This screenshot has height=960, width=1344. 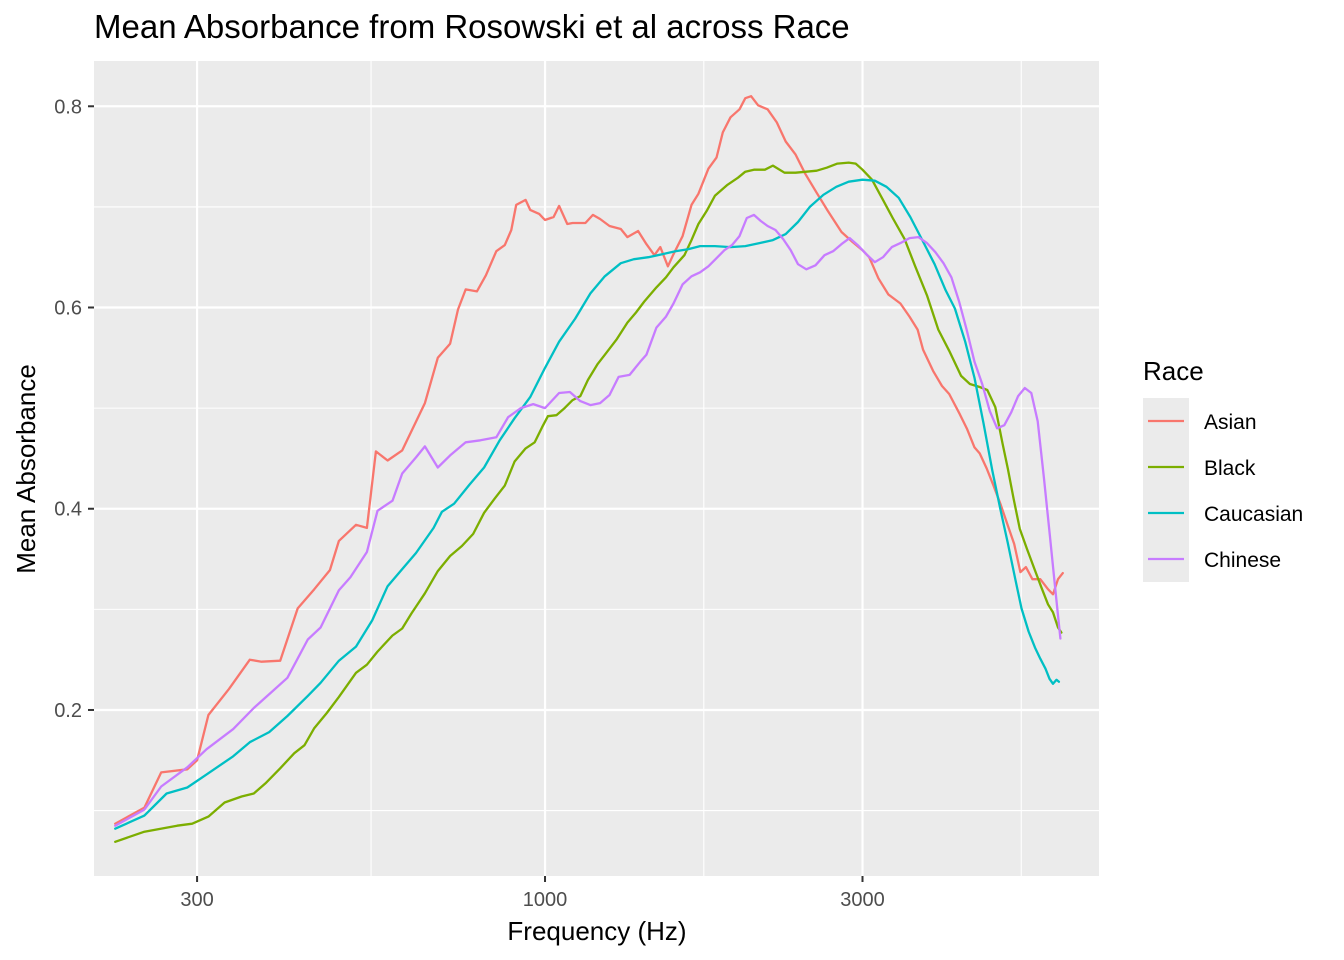 What do you see at coordinates (196, 900) in the screenshot?
I see `x-tick-label: 300` at bounding box center [196, 900].